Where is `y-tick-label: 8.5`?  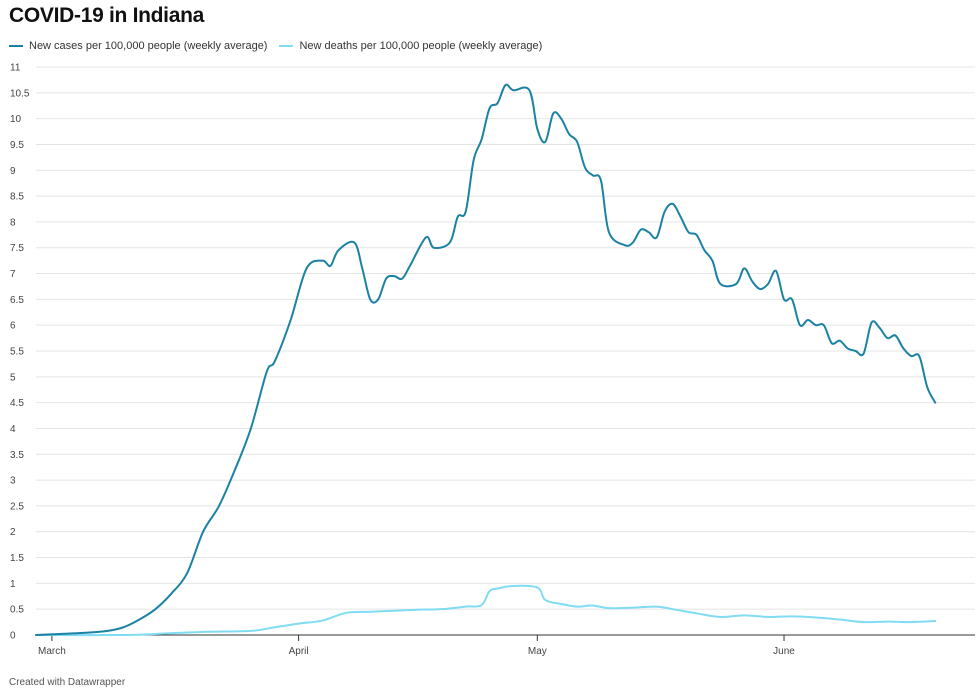
y-tick-label: 8.5 is located at coordinates (17, 197).